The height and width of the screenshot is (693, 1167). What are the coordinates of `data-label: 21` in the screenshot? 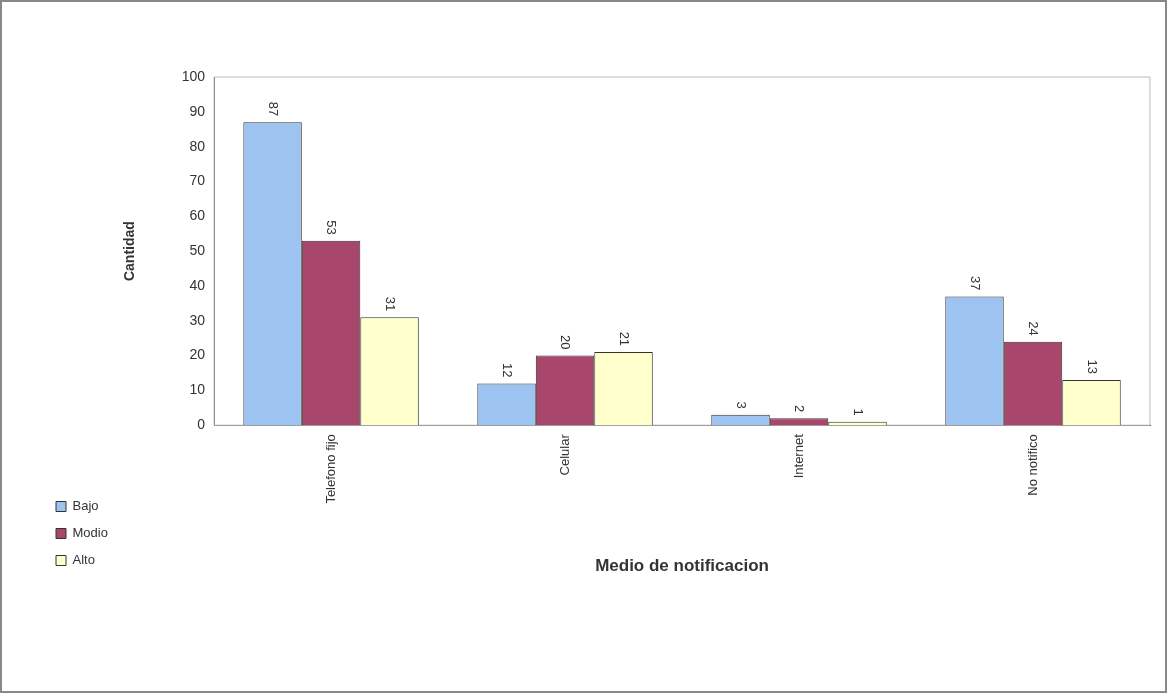 It's located at (624, 339).